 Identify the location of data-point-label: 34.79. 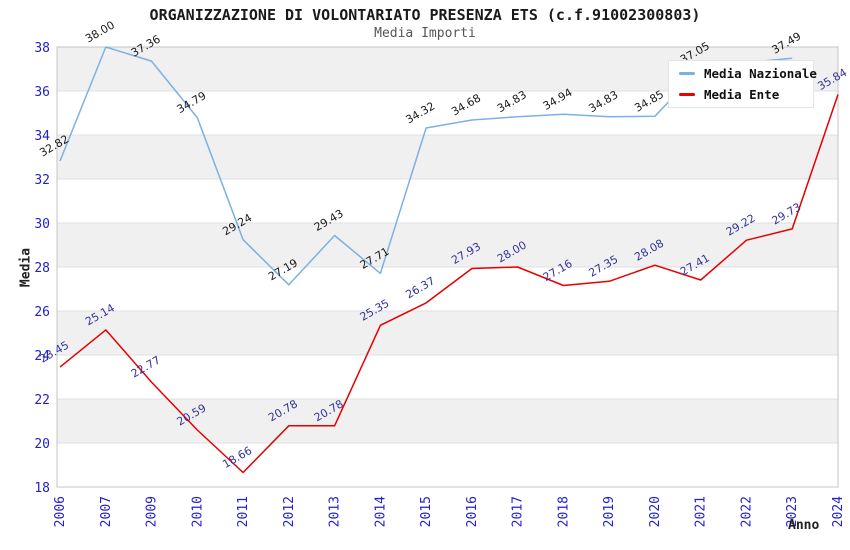
(192, 102).